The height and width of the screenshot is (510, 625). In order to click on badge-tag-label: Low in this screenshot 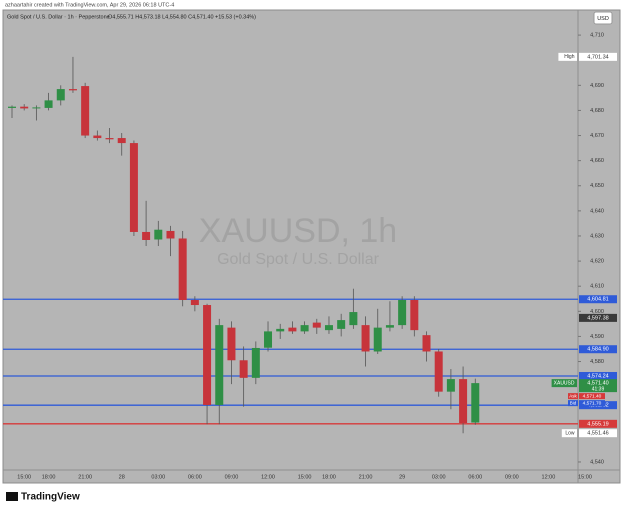, I will do `click(570, 434)`.